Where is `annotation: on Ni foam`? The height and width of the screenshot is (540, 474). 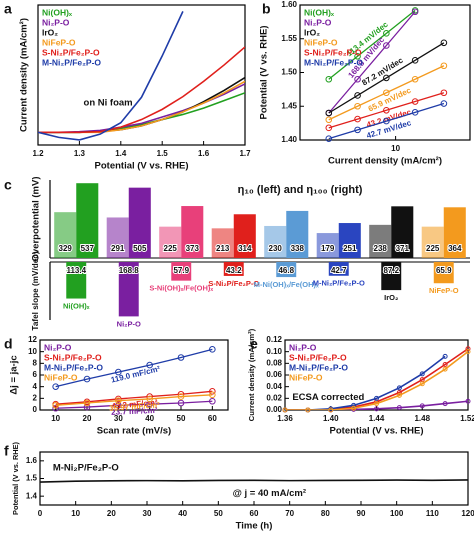
annotation: on Ni foam is located at coordinates (108, 103).